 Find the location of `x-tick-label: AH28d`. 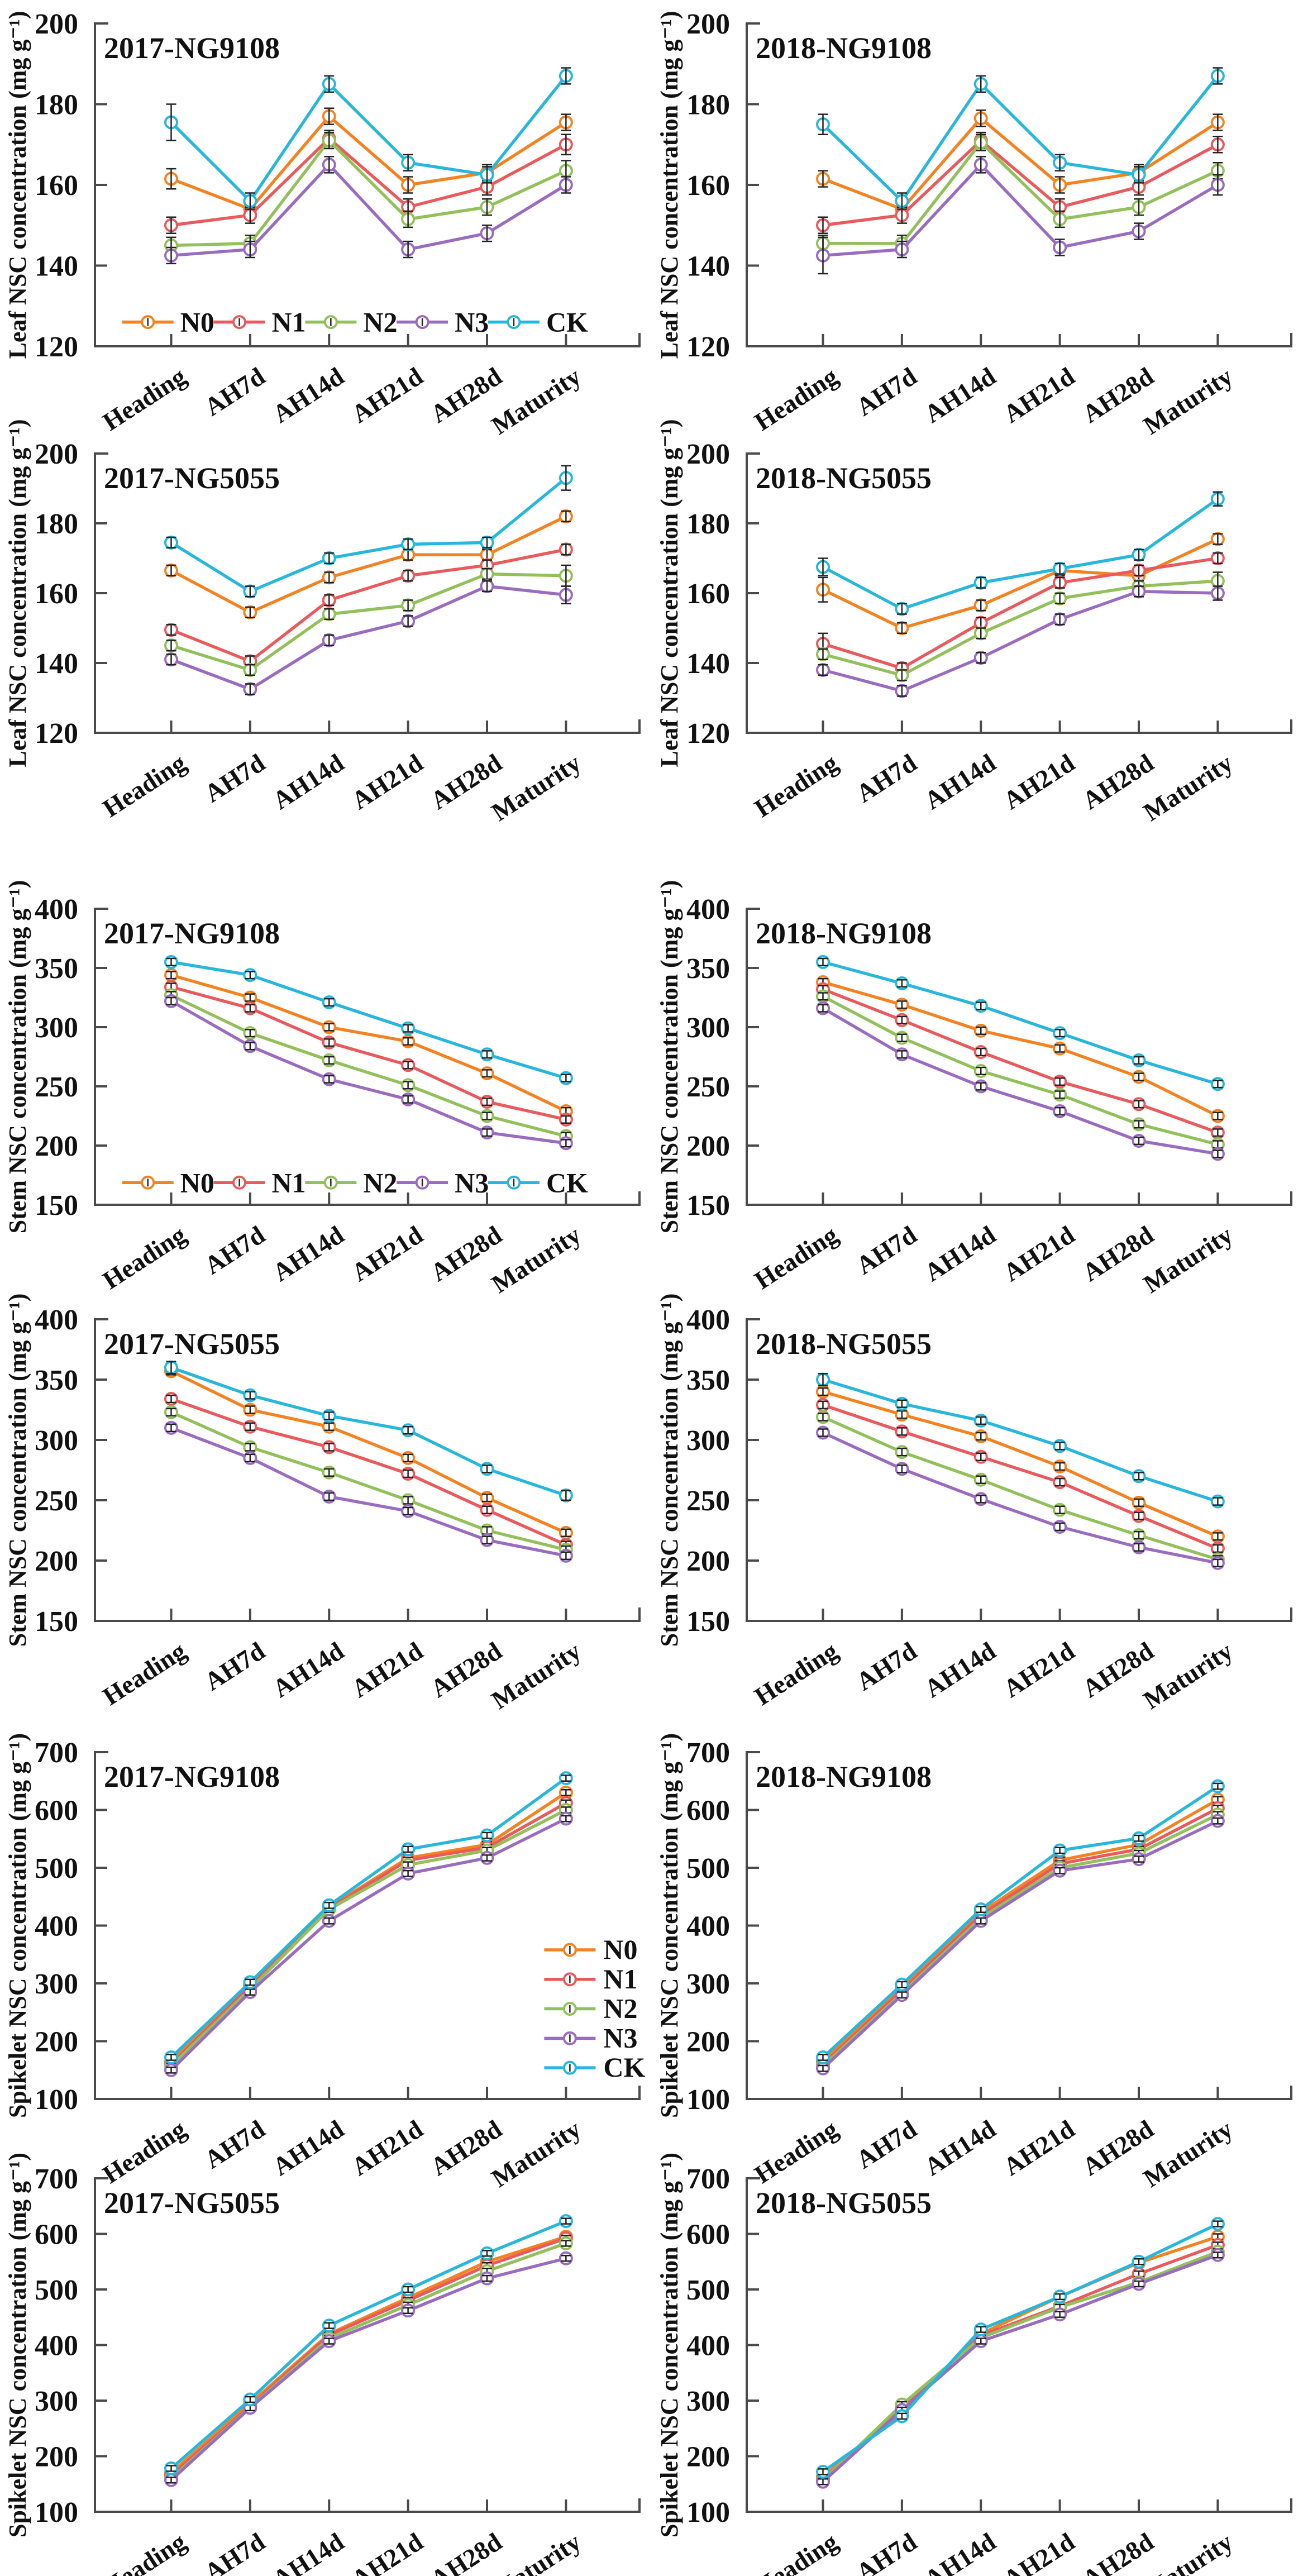

x-tick-label: AH28d is located at coordinates (1118, 2551).